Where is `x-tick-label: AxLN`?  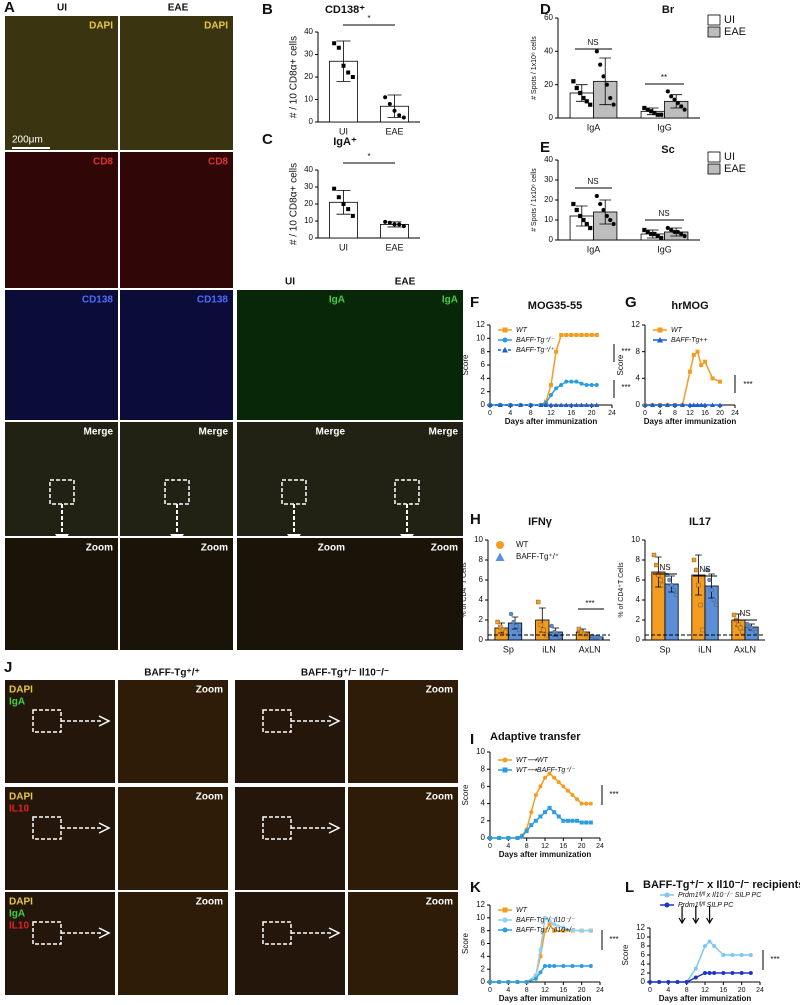 x-tick-label: AxLN is located at coordinates (745, 649).